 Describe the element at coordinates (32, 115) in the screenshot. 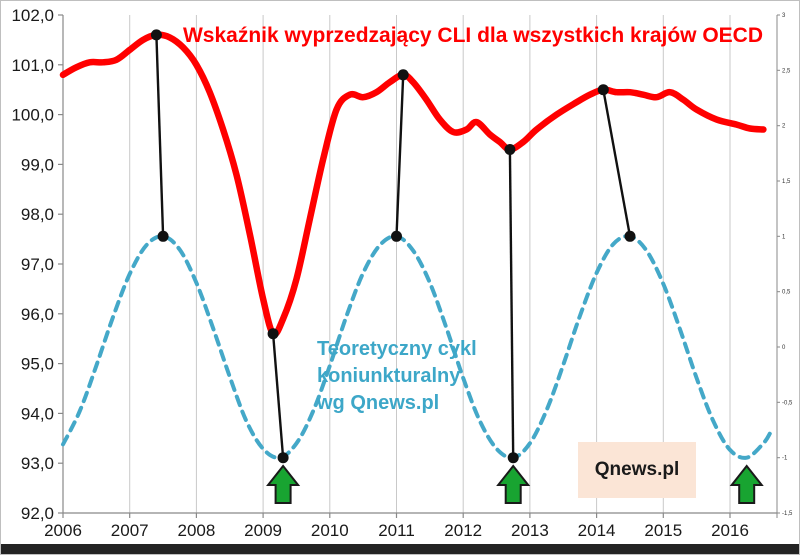

I see `svg-text: 100,0` at that location.